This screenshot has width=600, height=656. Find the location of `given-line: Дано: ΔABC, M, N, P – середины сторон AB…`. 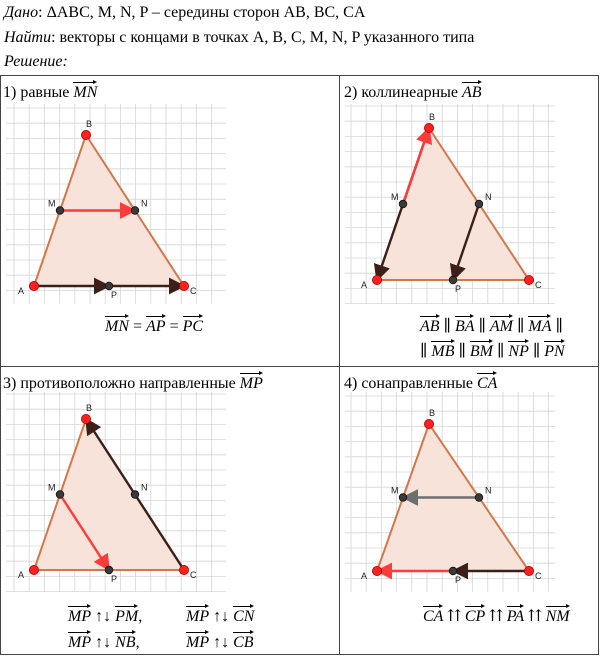

given-line: Дано: ΔABC, M, N, P – середины сторон AB… is located at coordinates (184, 13).